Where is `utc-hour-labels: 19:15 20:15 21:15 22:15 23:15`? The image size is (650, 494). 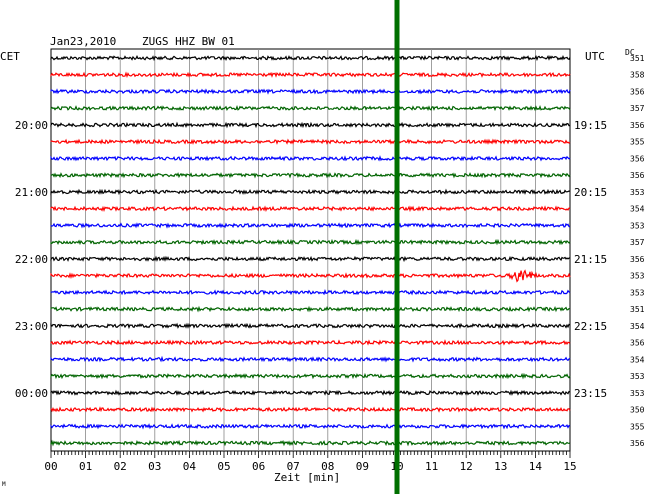
utc-hour-labels: 19:15 20:15 21:15 22:15 23:15 is located at coordinates (590, 259).